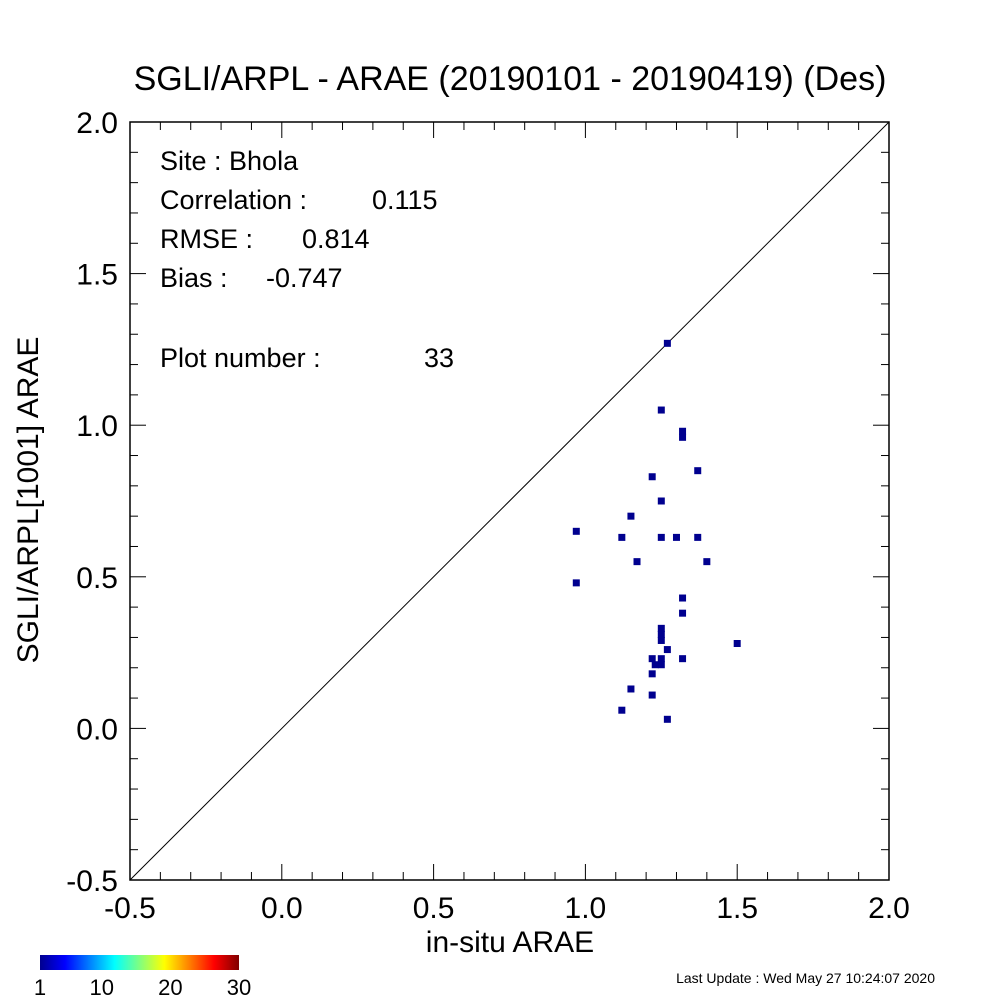 The width and height of the screenshot is (1000, 1000). Describe the element at coordinates (336, 239) in the screenshot. I see `rmse-value: 0.814` at that location.